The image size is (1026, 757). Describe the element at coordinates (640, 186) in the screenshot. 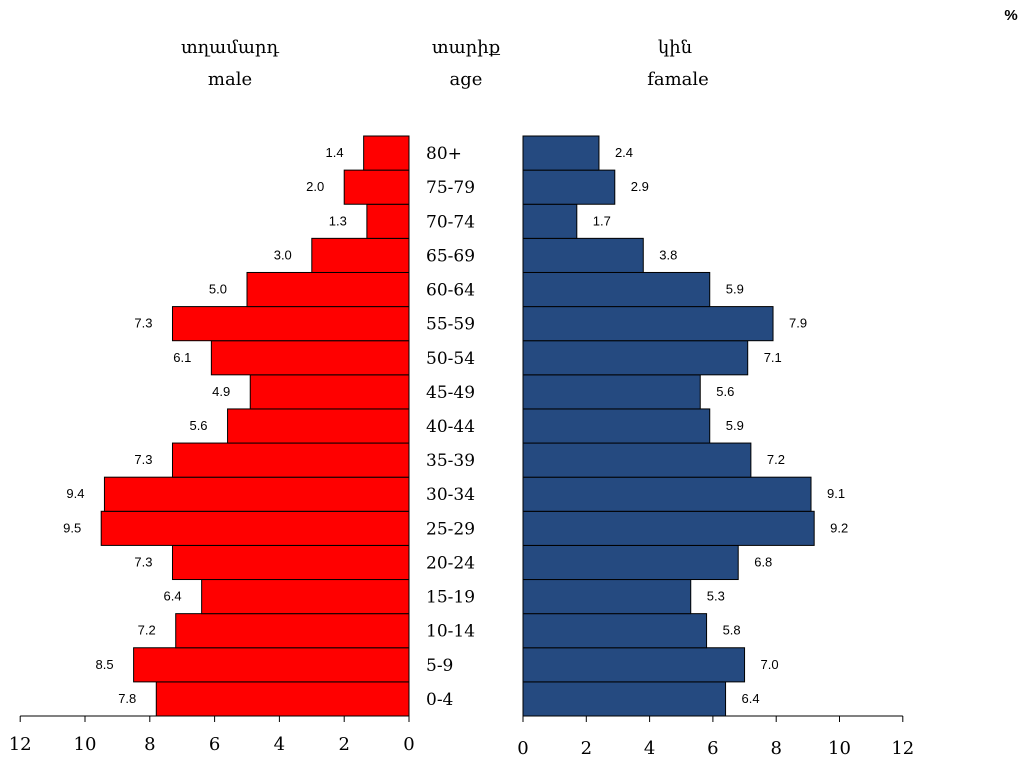

I see `female-value-label: 2.9` at that location.